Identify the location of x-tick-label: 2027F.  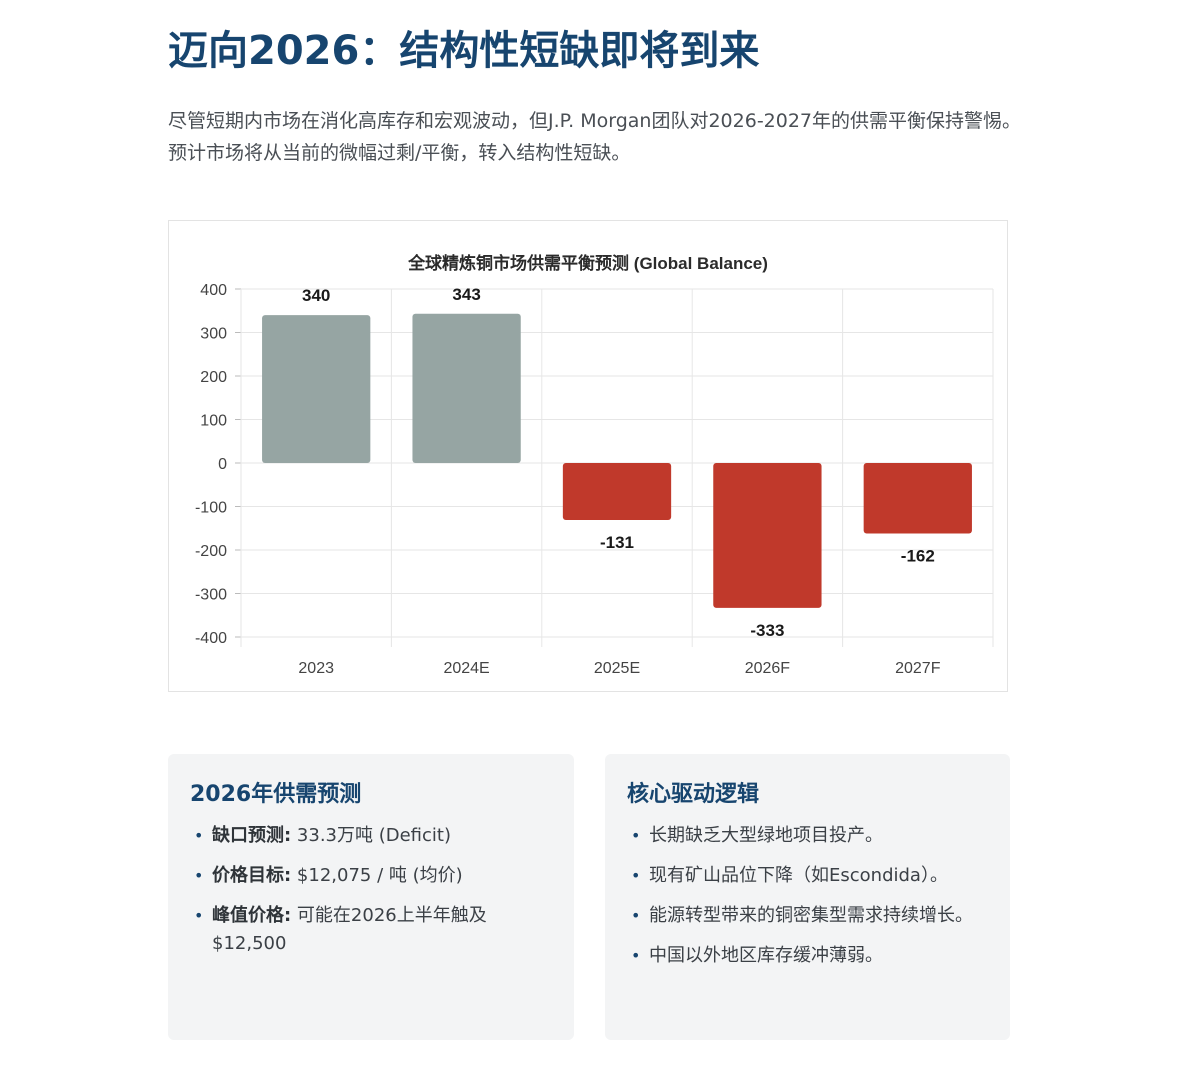
(918, 668).